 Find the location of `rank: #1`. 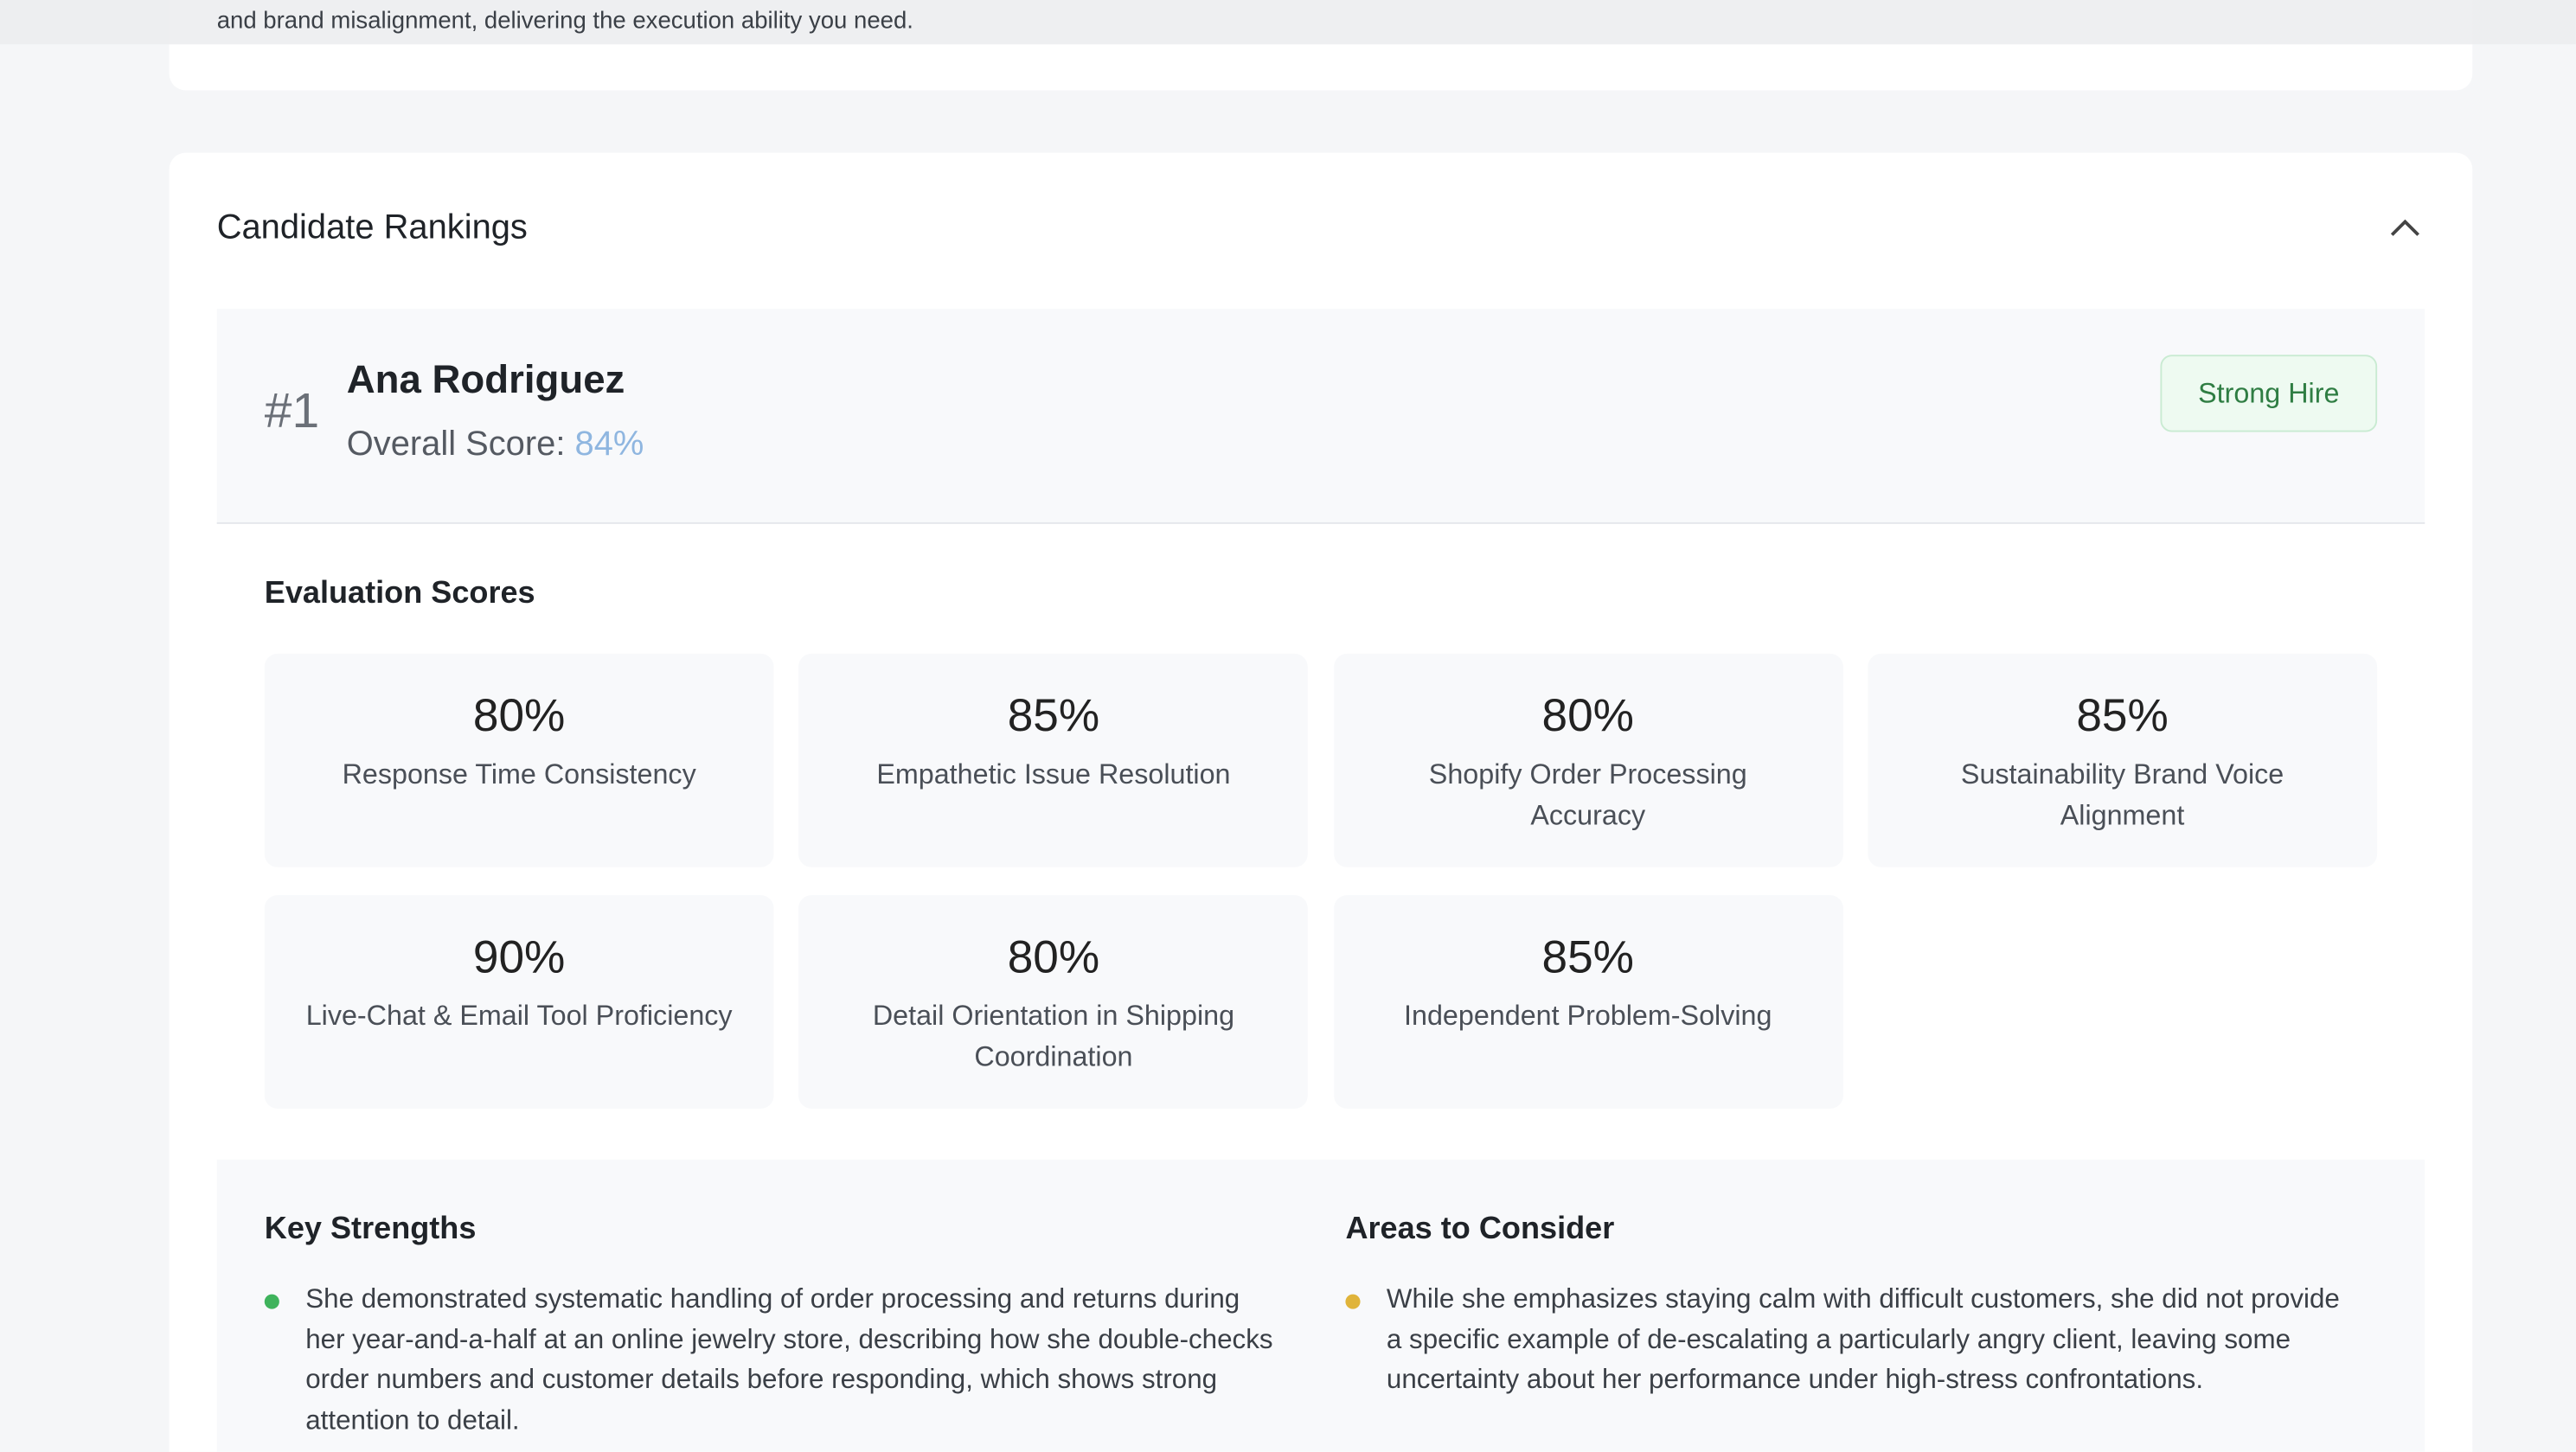

rank: #1 is located at coordinates (292, 411).